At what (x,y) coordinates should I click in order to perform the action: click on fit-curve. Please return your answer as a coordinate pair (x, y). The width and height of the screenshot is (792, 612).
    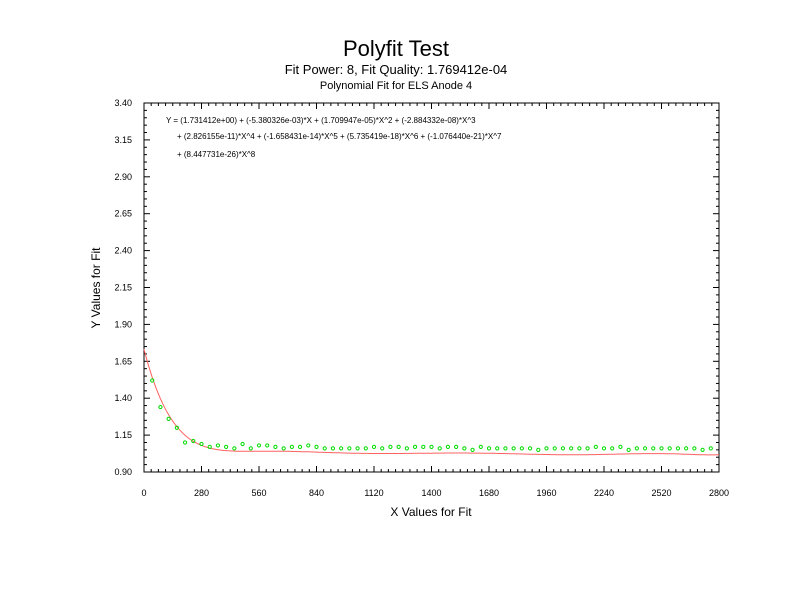
    Looking at the image, I should click on (431, 402).